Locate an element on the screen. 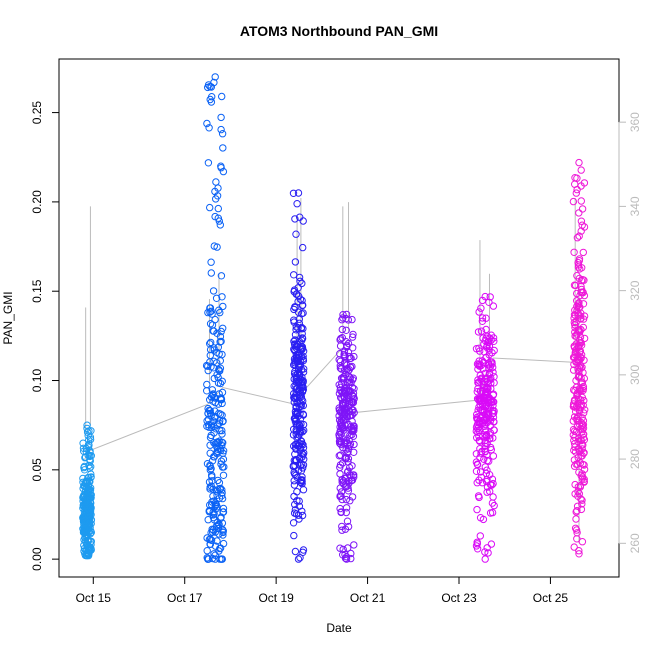 The height and width of the screenshot is (650, 650). x-tick-label: Oct 25 is located at coordinates (551, 598).